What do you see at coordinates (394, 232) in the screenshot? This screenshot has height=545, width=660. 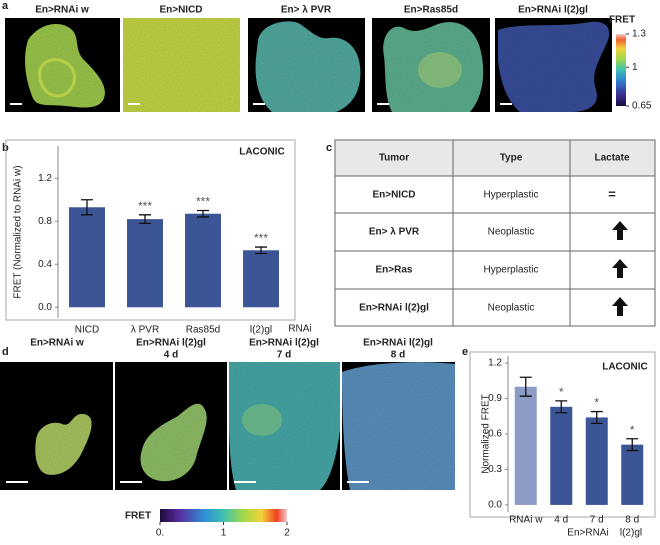 I see `table-cell: En> λ PVR` at bounding box center [394, 232].